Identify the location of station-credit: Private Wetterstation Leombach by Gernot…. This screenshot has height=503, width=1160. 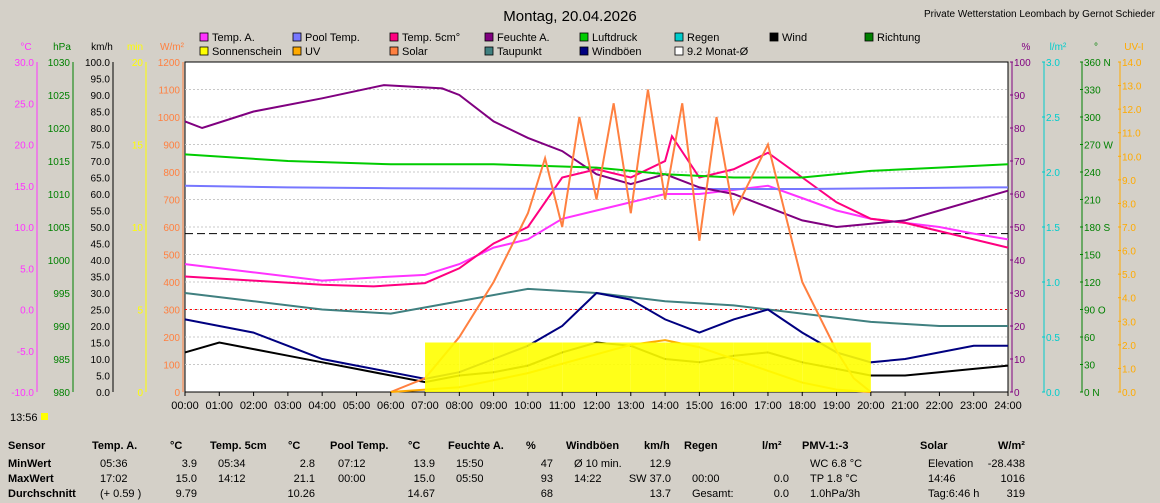
(1040, 14).